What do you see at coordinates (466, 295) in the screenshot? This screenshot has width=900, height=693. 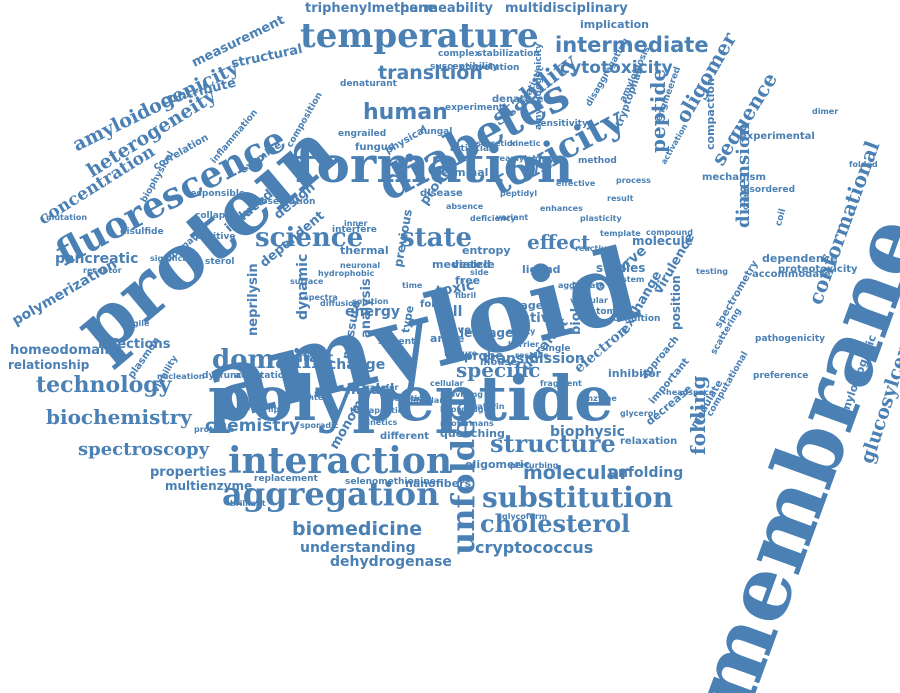 I see `word-fibril: fibril` at bounding box center [466, 295].